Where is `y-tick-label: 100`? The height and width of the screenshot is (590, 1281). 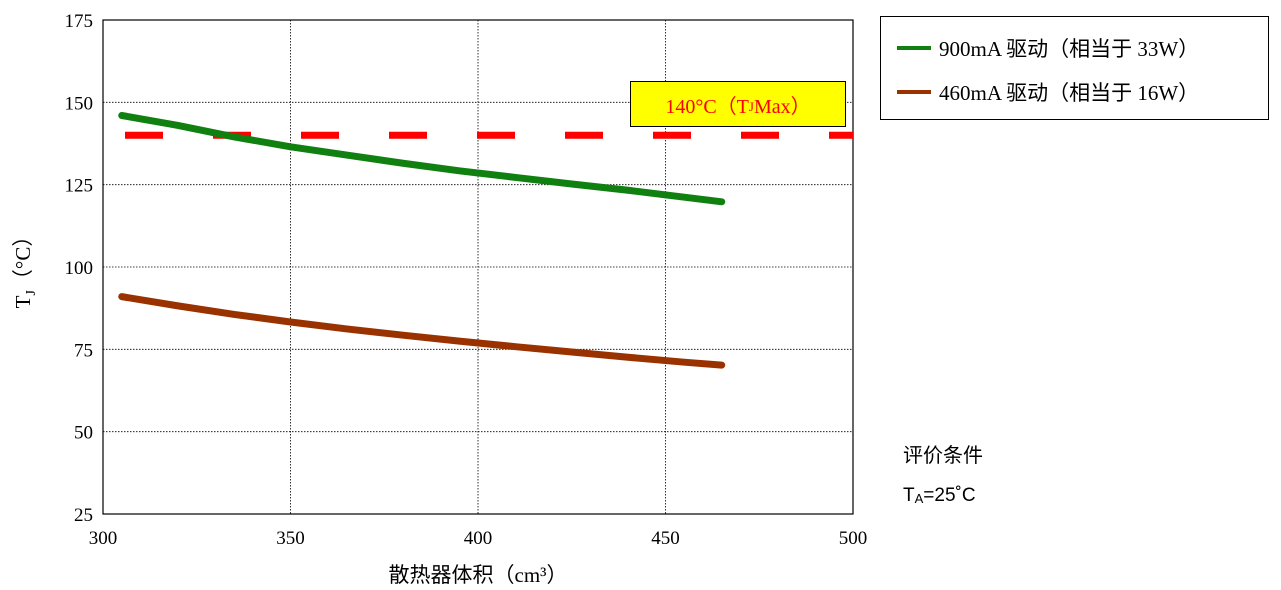
y-tick-label: 100 is located at coordinates (79, 268).